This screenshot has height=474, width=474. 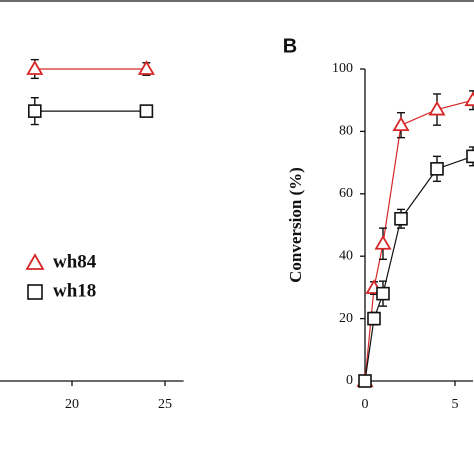 I want to click on legend-label: wh84, so click(x=75, y=261).